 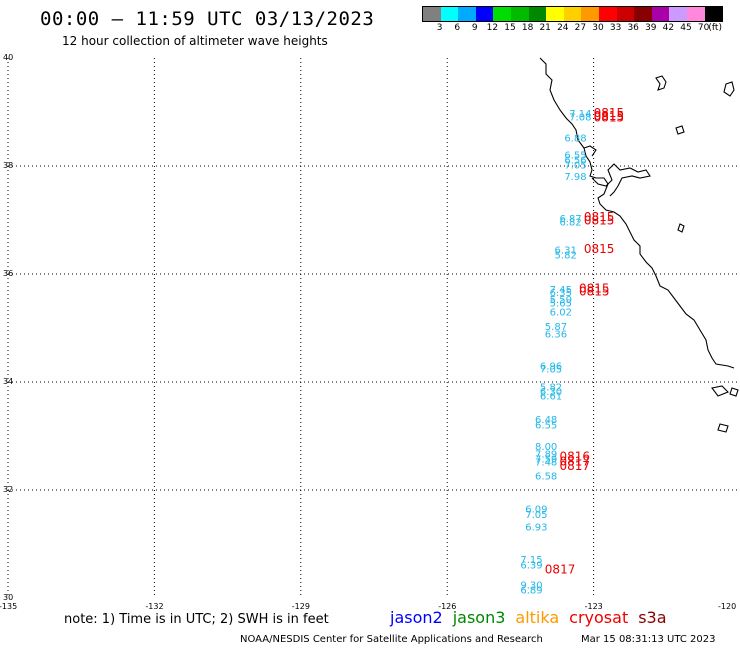 What do you see at coordinates (615, 28) in the screenshot?
I see `legend-tick: 33` at bounding box center [615, 28].